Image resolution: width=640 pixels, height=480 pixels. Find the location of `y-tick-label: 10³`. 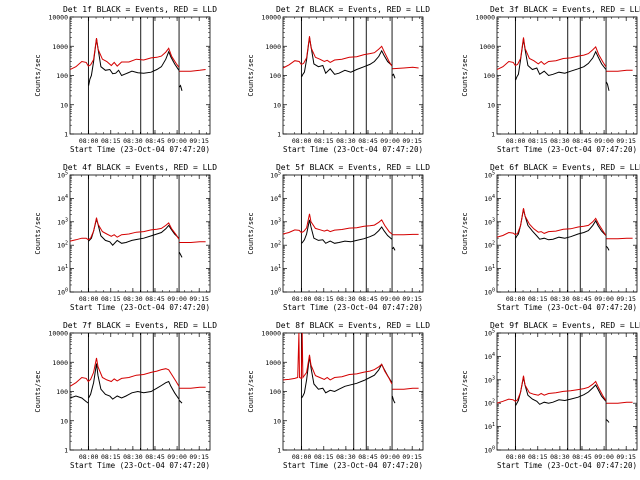

y-tick-label: 10³ is located at coordinates (275, 221).